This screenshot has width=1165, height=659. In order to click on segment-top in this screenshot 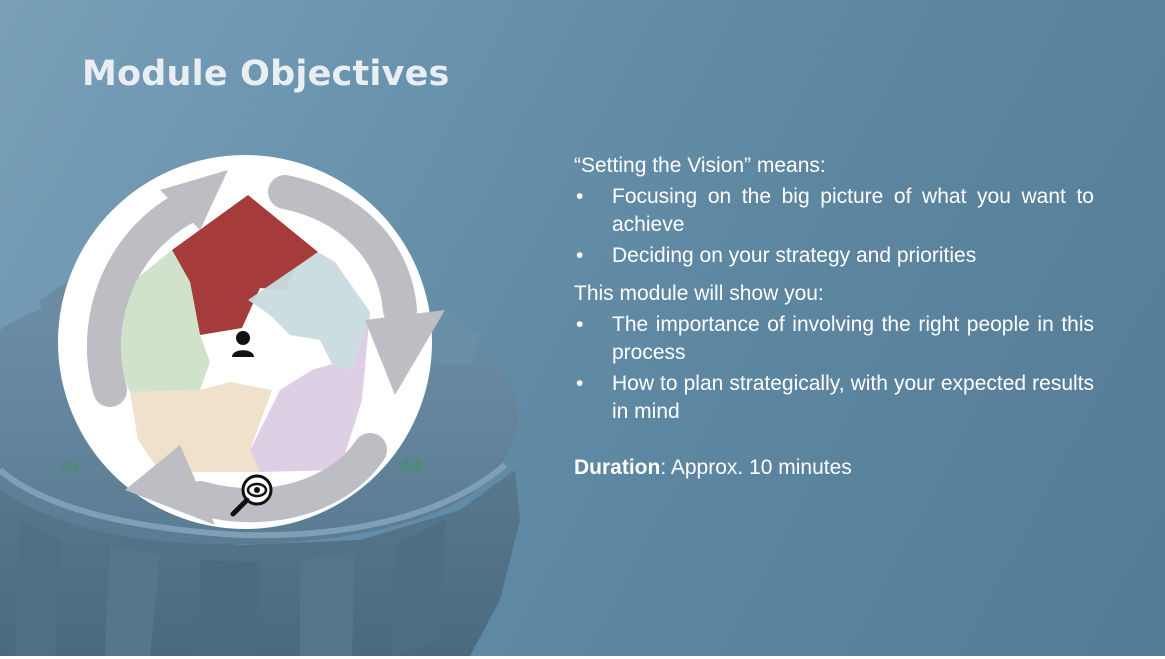, I will do `click(245, 265)`.